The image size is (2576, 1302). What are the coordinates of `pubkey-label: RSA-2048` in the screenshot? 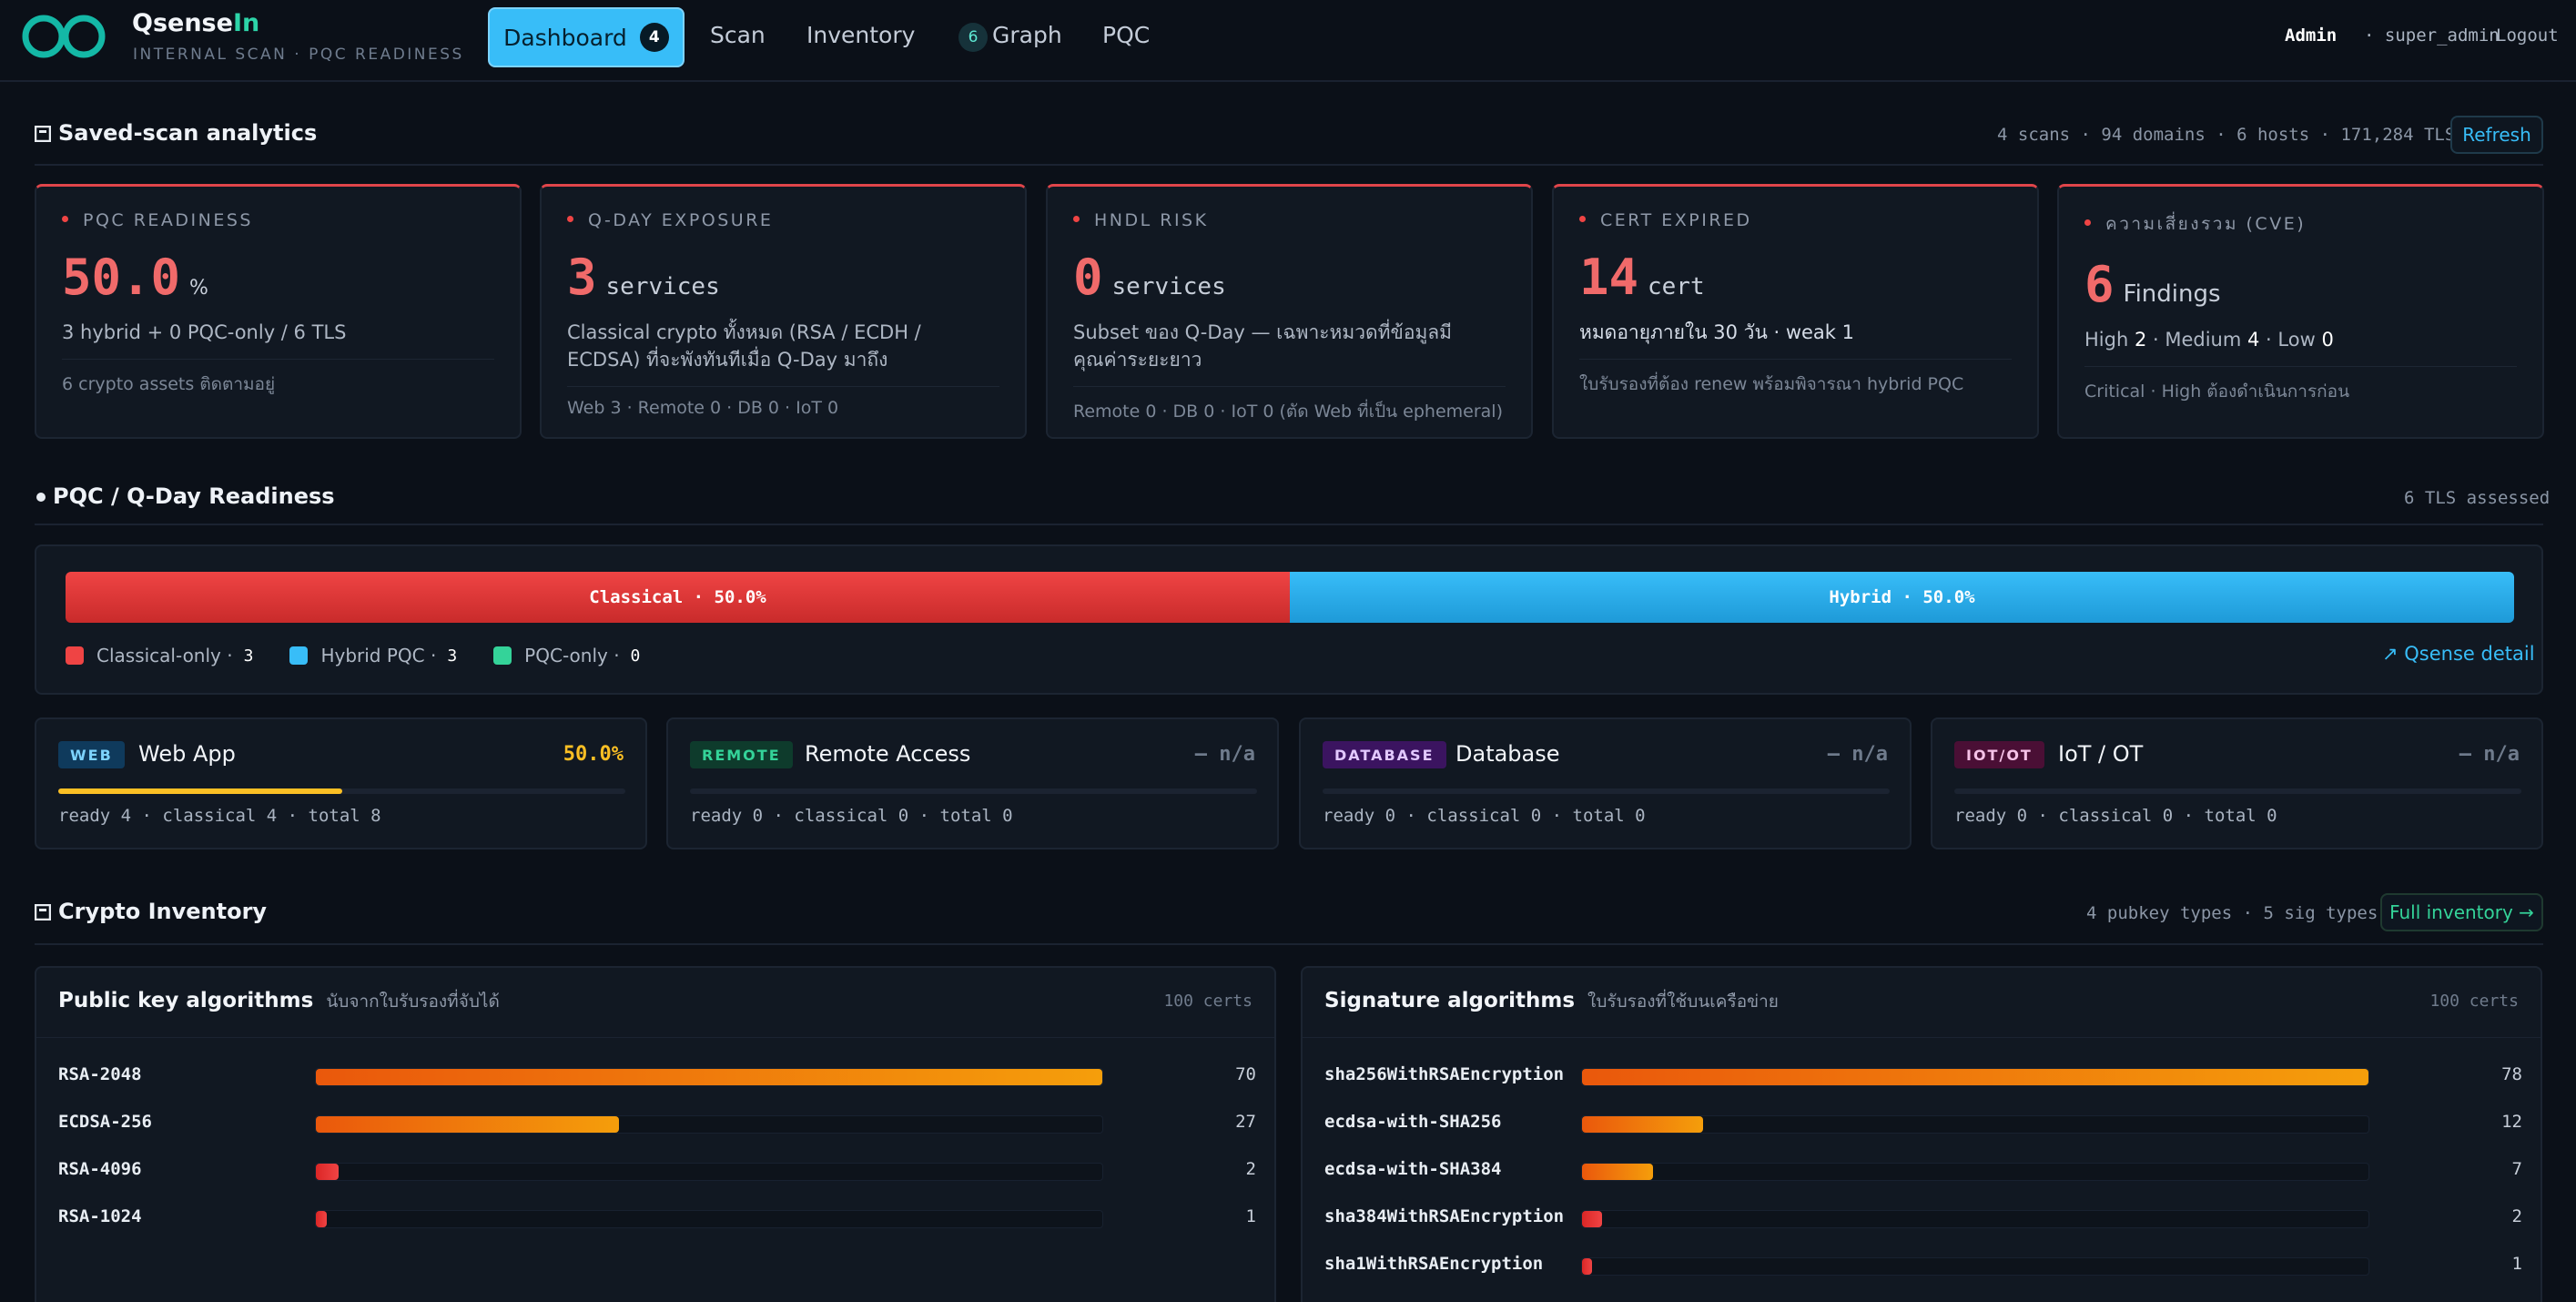 It's located at (100, 1074).